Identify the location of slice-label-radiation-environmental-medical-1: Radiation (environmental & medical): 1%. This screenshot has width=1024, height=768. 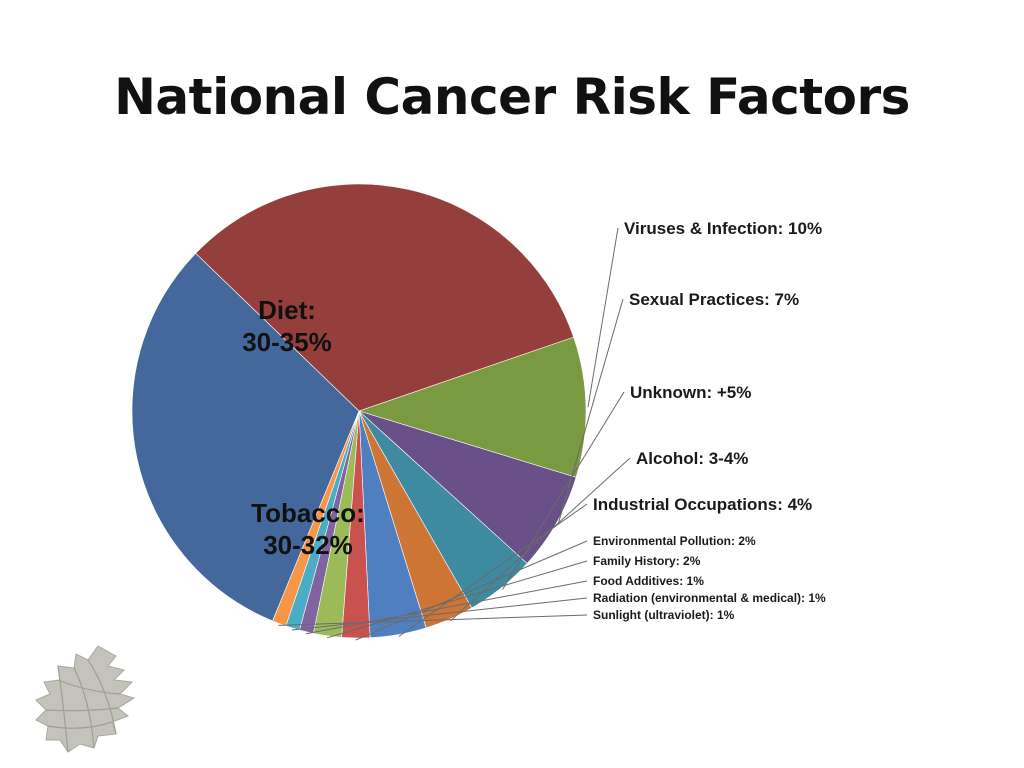
(709, 598).